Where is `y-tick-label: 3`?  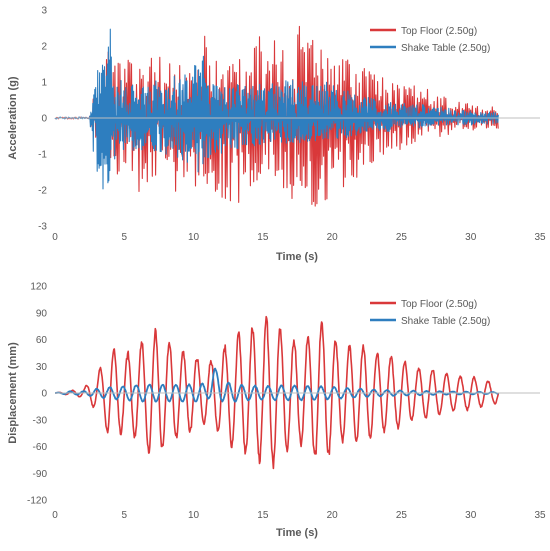
y-tick-label: 3 is located at coordinates (44, 11).